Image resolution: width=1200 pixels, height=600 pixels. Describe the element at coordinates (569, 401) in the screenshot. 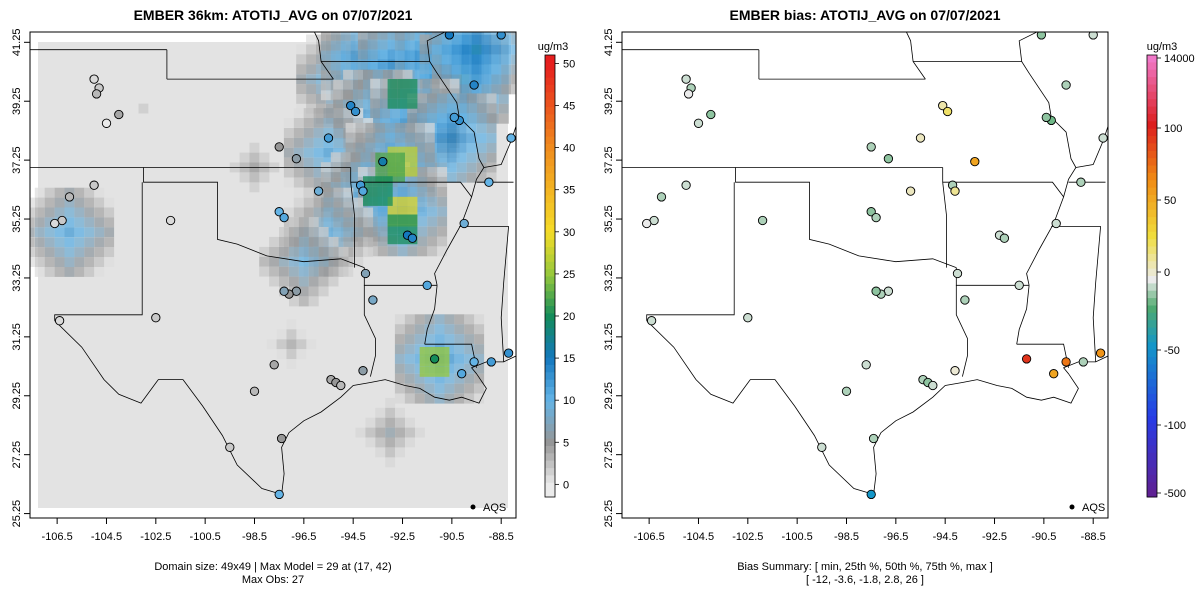

I see `colorbar-tick-label: 10` at that location.